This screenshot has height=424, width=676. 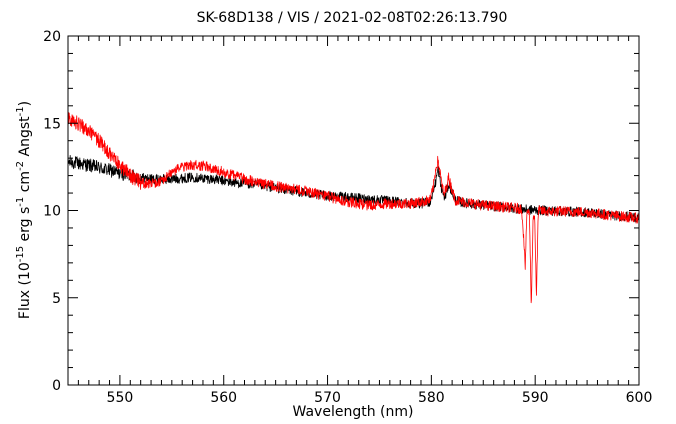 I want to click on y-axis-label-mid2: cm, so click(x=25, y=184).